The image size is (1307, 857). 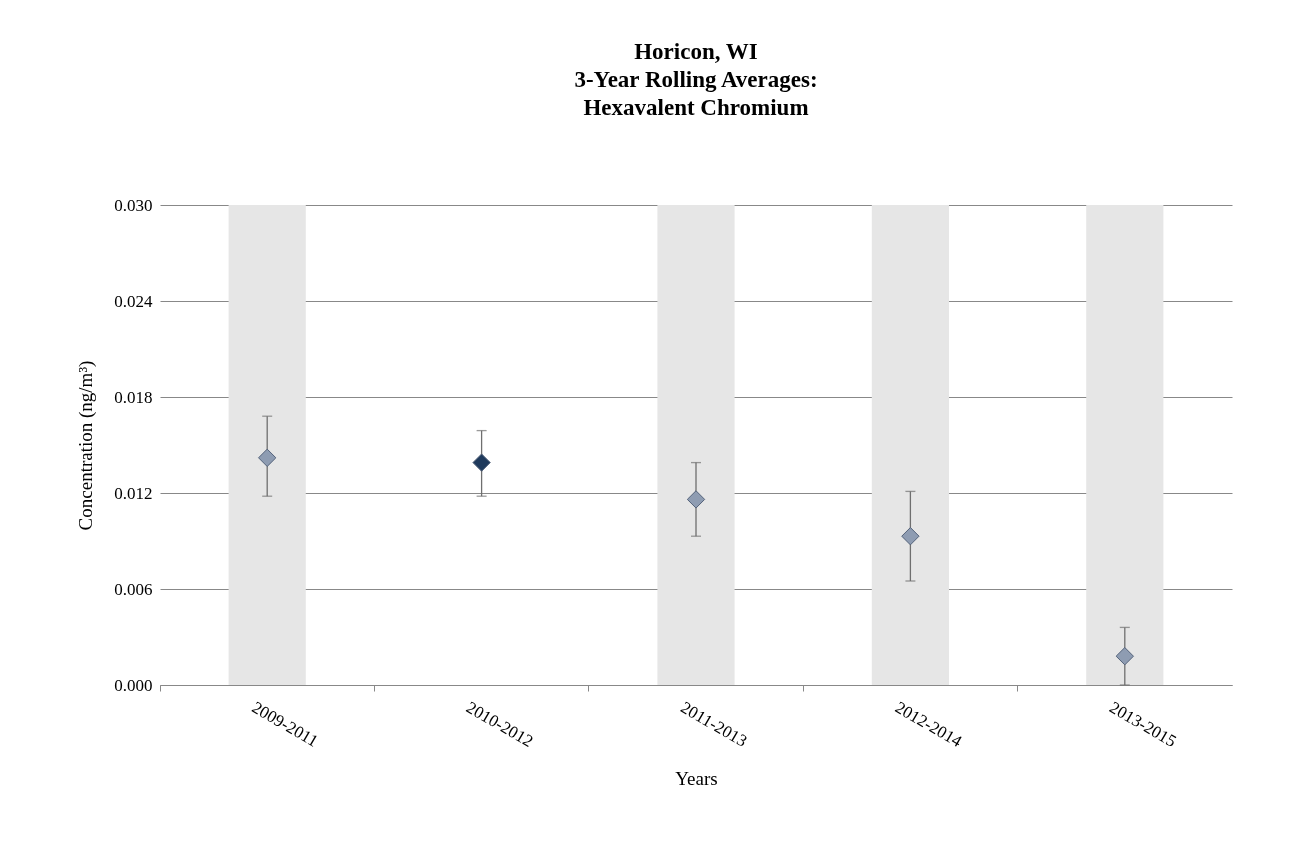 I want to click on chart-title: Horicon, WI 3-Year Rolling Averages: Hexavalent Chromium, so click(x=696, y=79).